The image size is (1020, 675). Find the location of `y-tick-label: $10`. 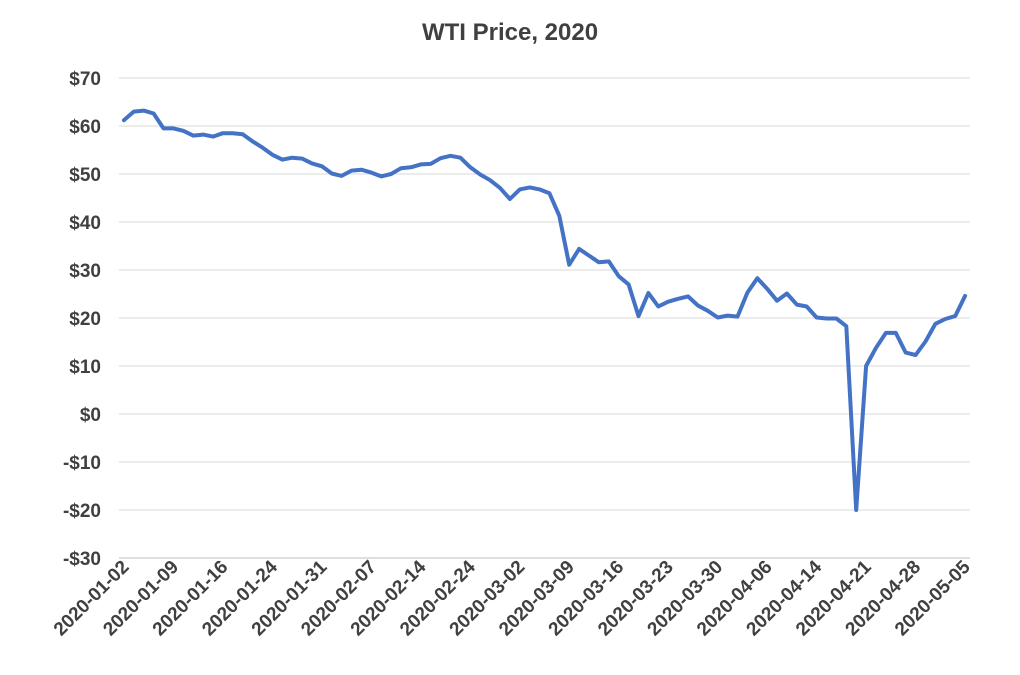

y-tick-label: $10 is located at coordinates (85, 367).